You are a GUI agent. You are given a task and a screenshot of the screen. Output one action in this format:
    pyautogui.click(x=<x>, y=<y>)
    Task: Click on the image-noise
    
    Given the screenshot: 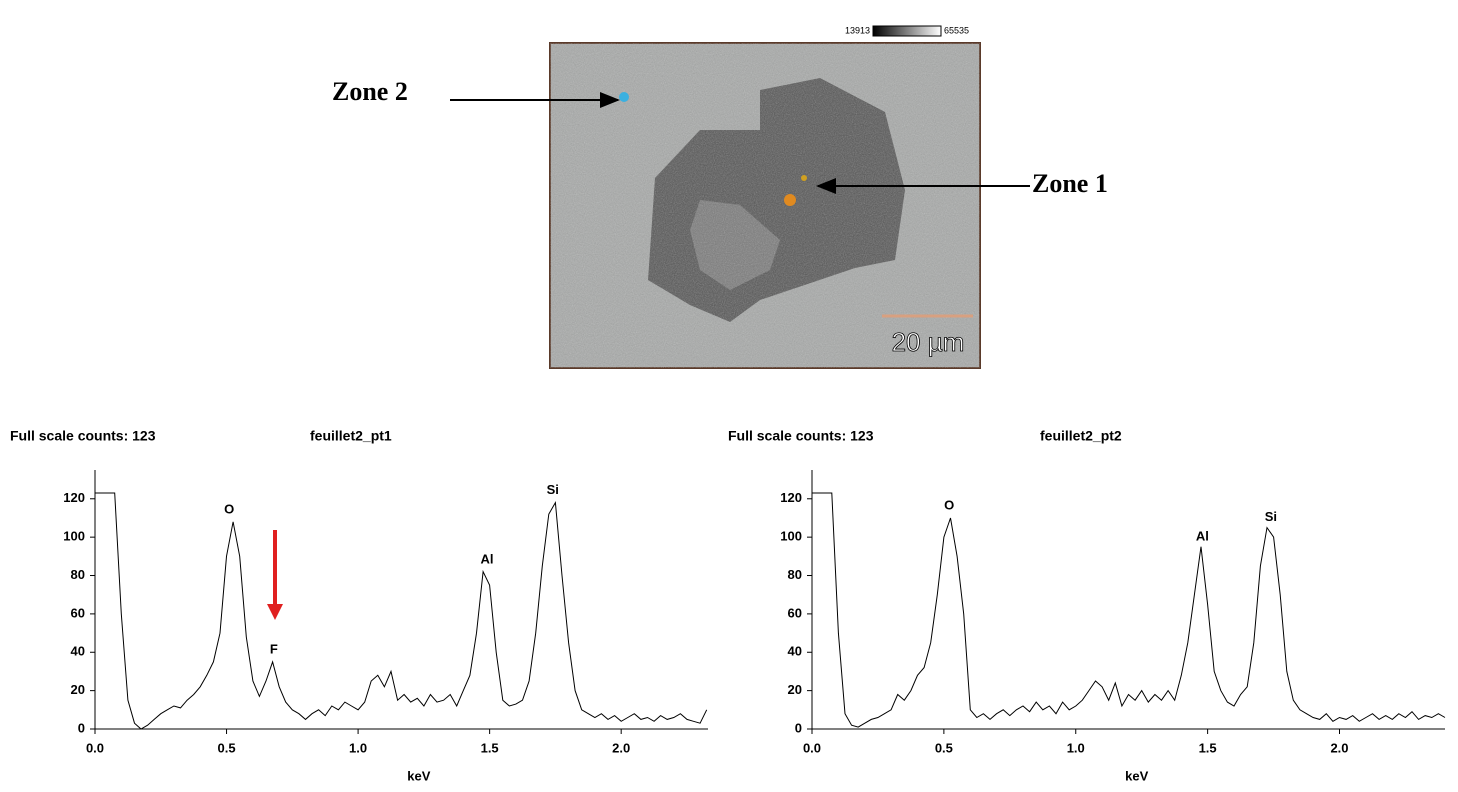 What is the action you would take?
    pyautogui.click(x=765, y=205)
    